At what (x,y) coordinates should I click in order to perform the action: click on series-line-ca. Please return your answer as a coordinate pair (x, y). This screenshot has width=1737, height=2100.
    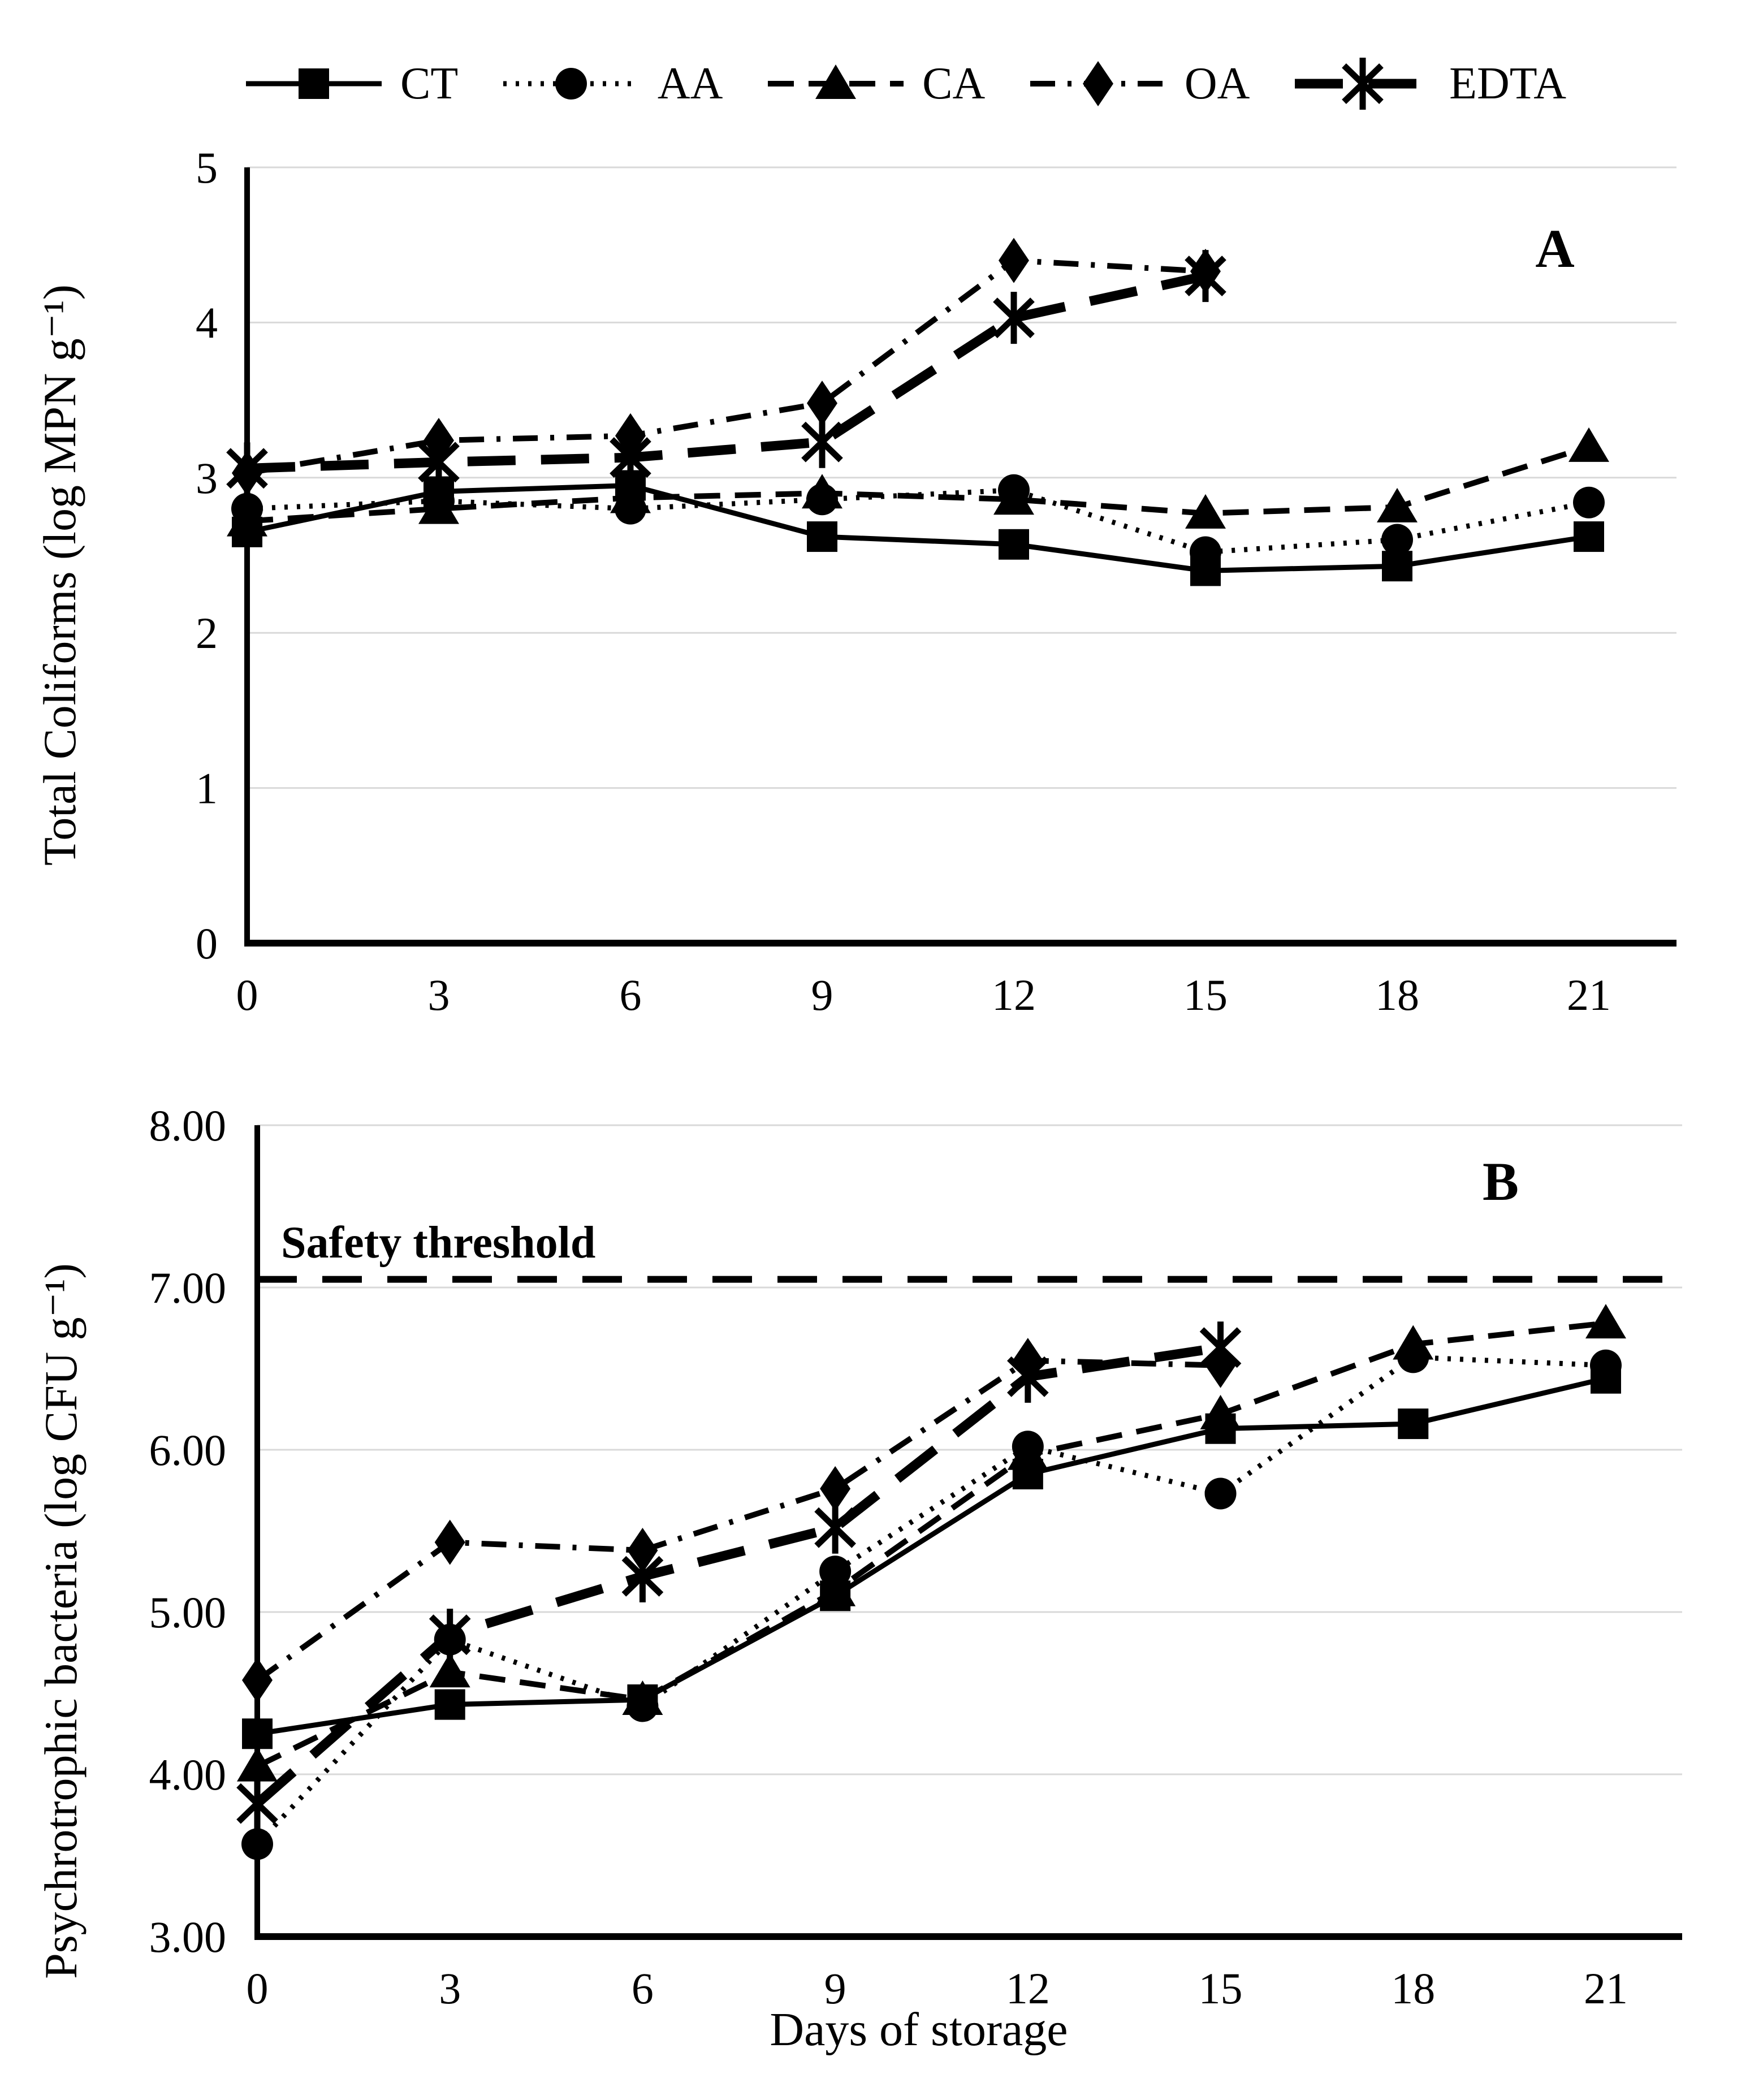
    Looking at the image, I should click on (918, 484).